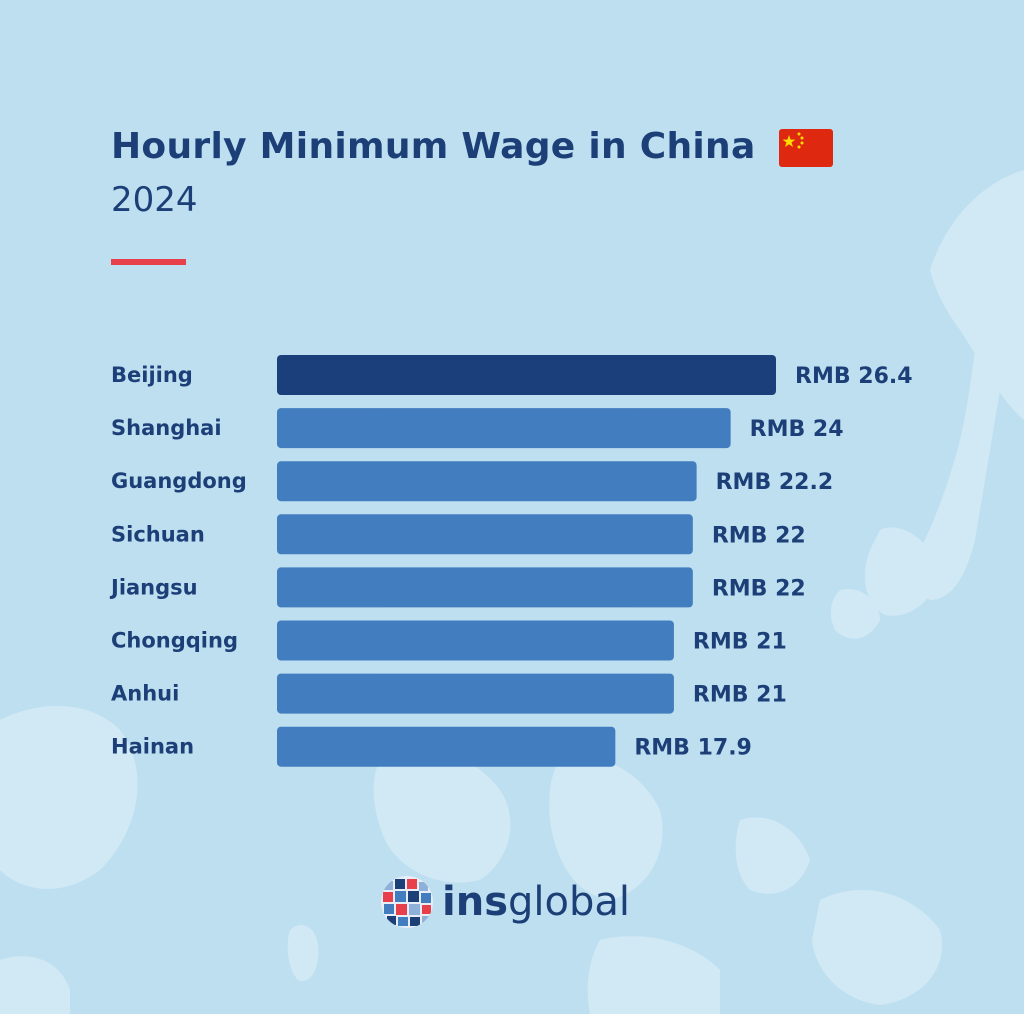 This screenshot has height=1014, width=1024. I want to click on accent-rule, so click(148, 262).